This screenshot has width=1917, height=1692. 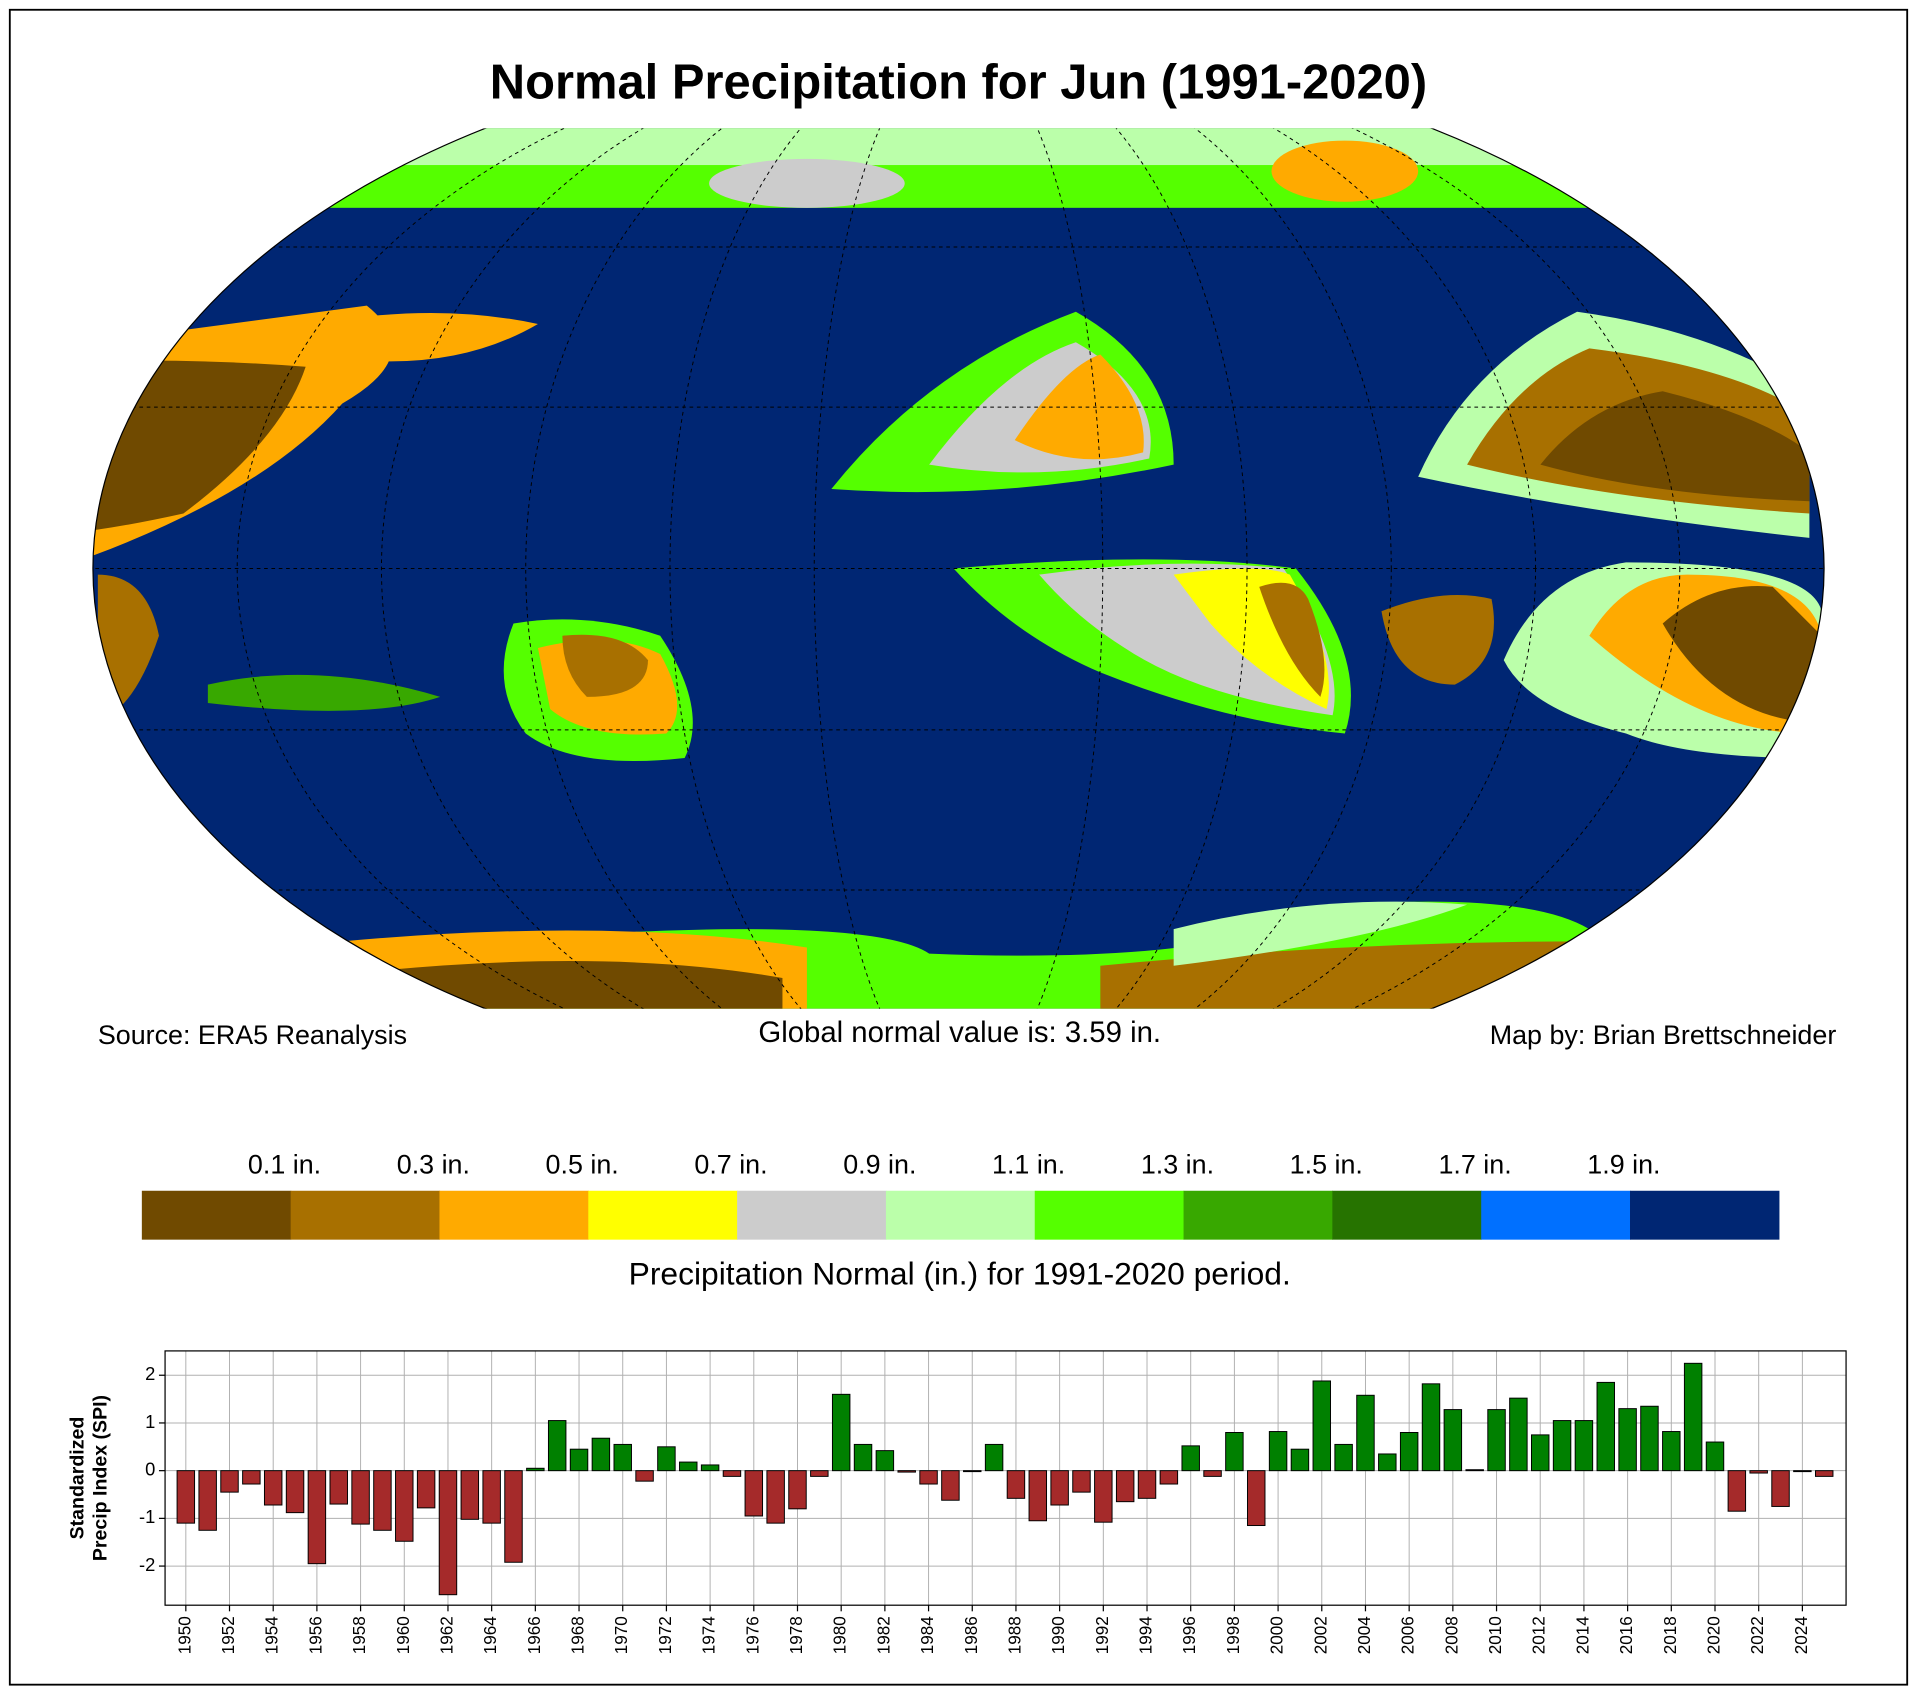 What do you see at coordinates (1801, 1635) in the screenshot?
I see `x-tick-label: 2024` at bounding box center [1801, 1635].